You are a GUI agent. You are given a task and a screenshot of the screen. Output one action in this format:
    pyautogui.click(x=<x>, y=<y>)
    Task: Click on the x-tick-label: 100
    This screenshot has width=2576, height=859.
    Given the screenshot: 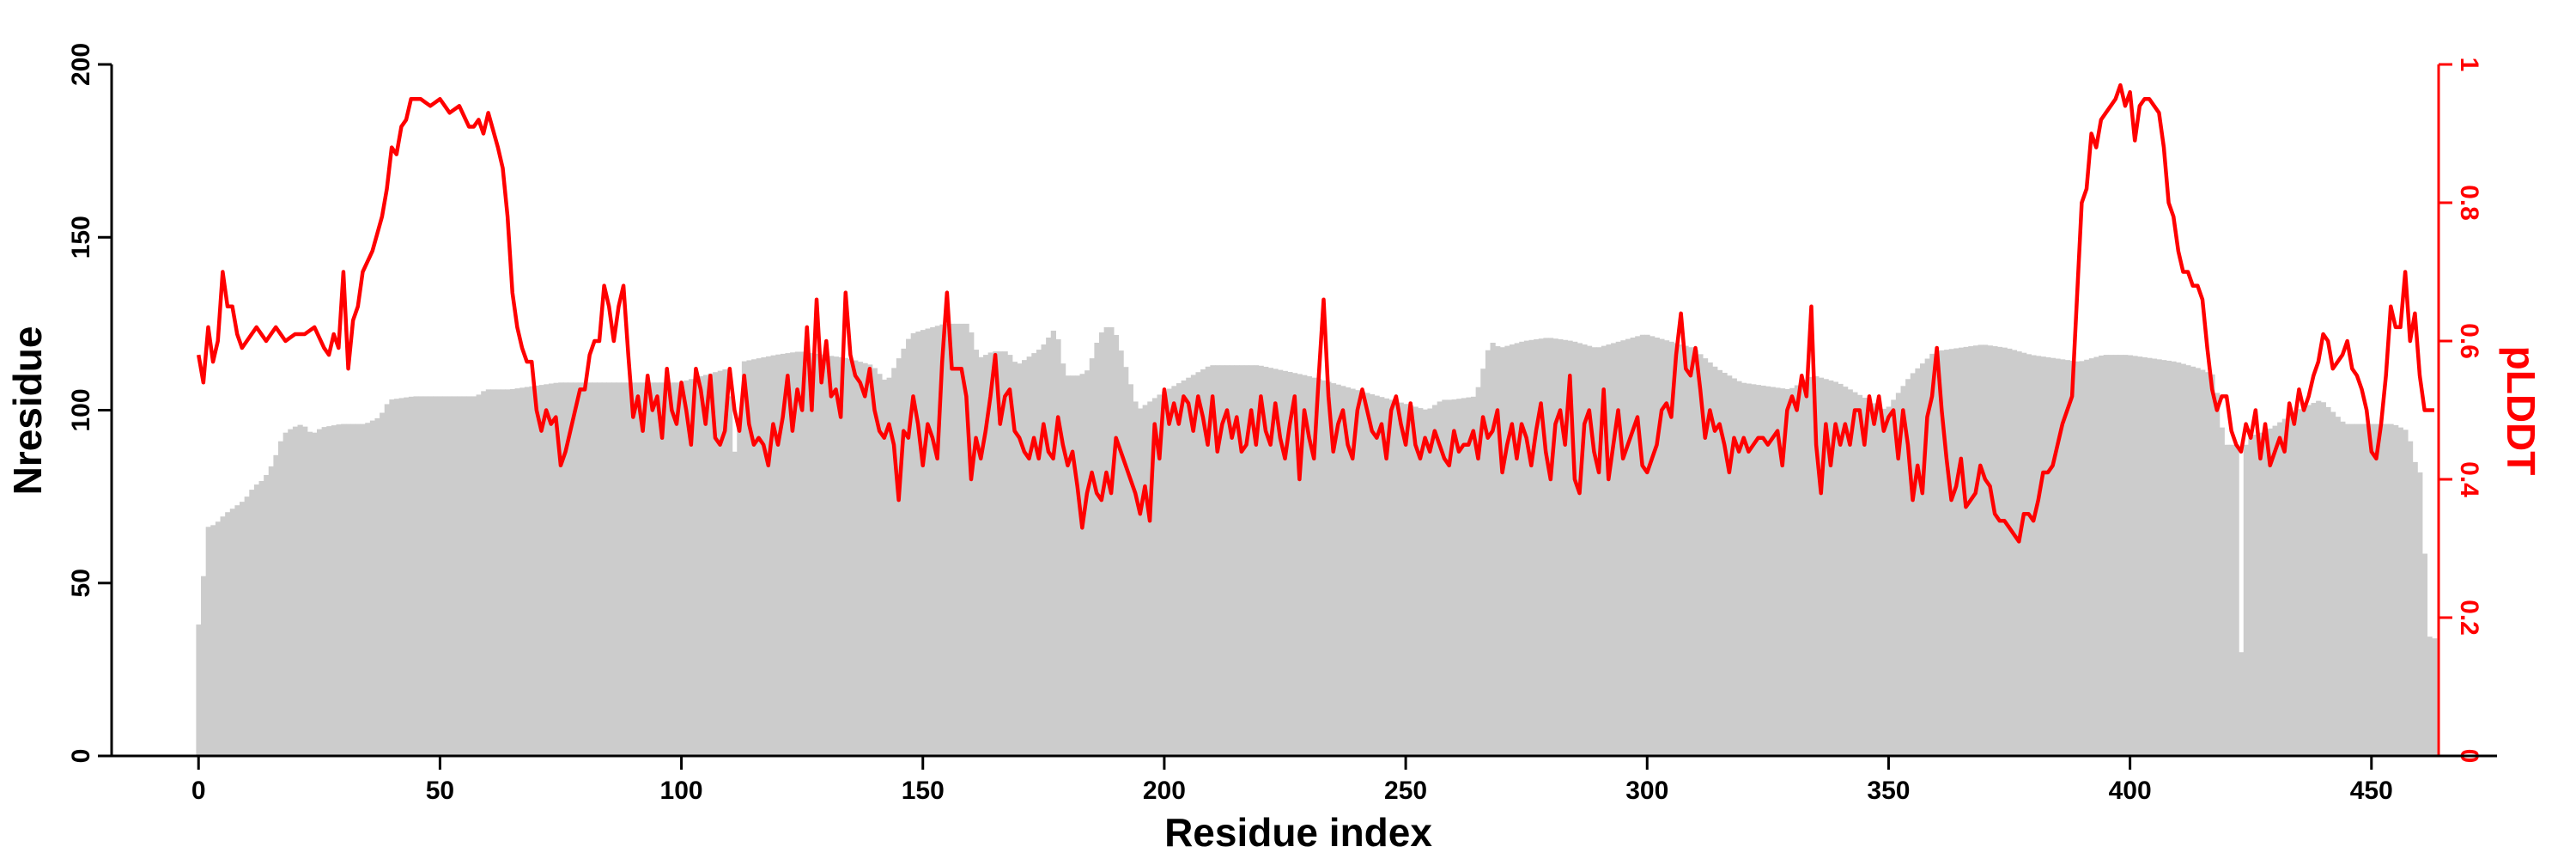 What is the action you would take?
    pyautogui.click(x=682, y=791)
    